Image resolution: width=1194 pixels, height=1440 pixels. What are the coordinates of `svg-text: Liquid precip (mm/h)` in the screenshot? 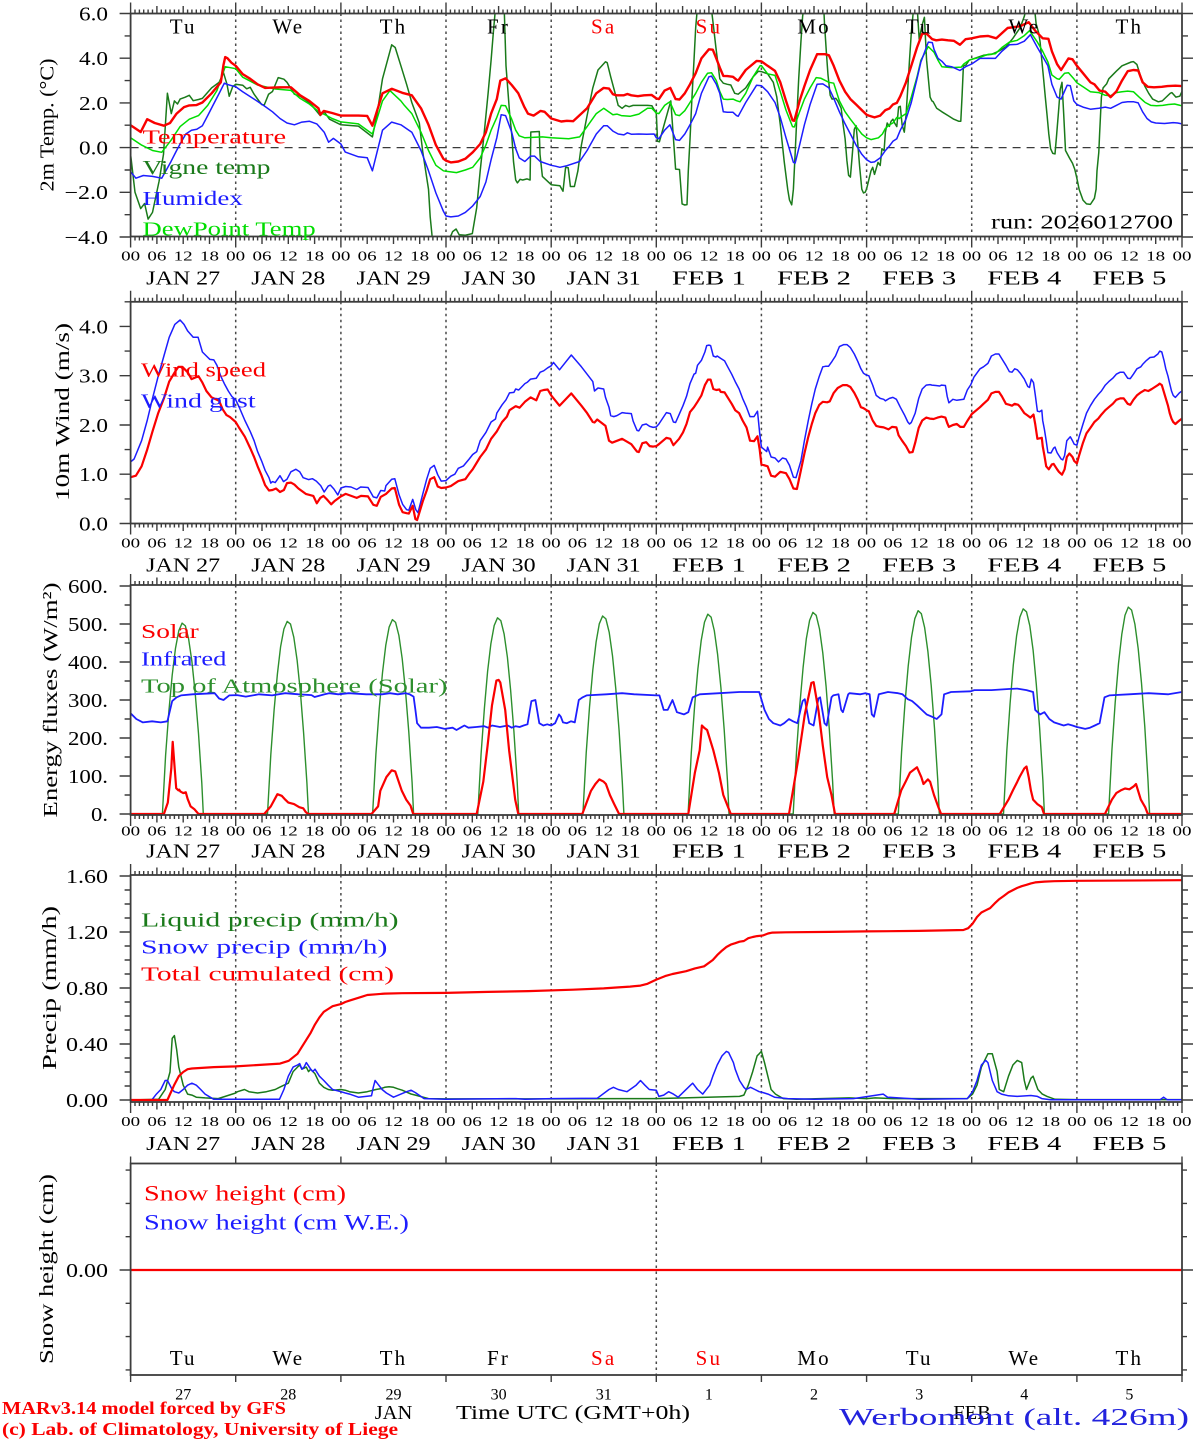 It's located at (270, 921).